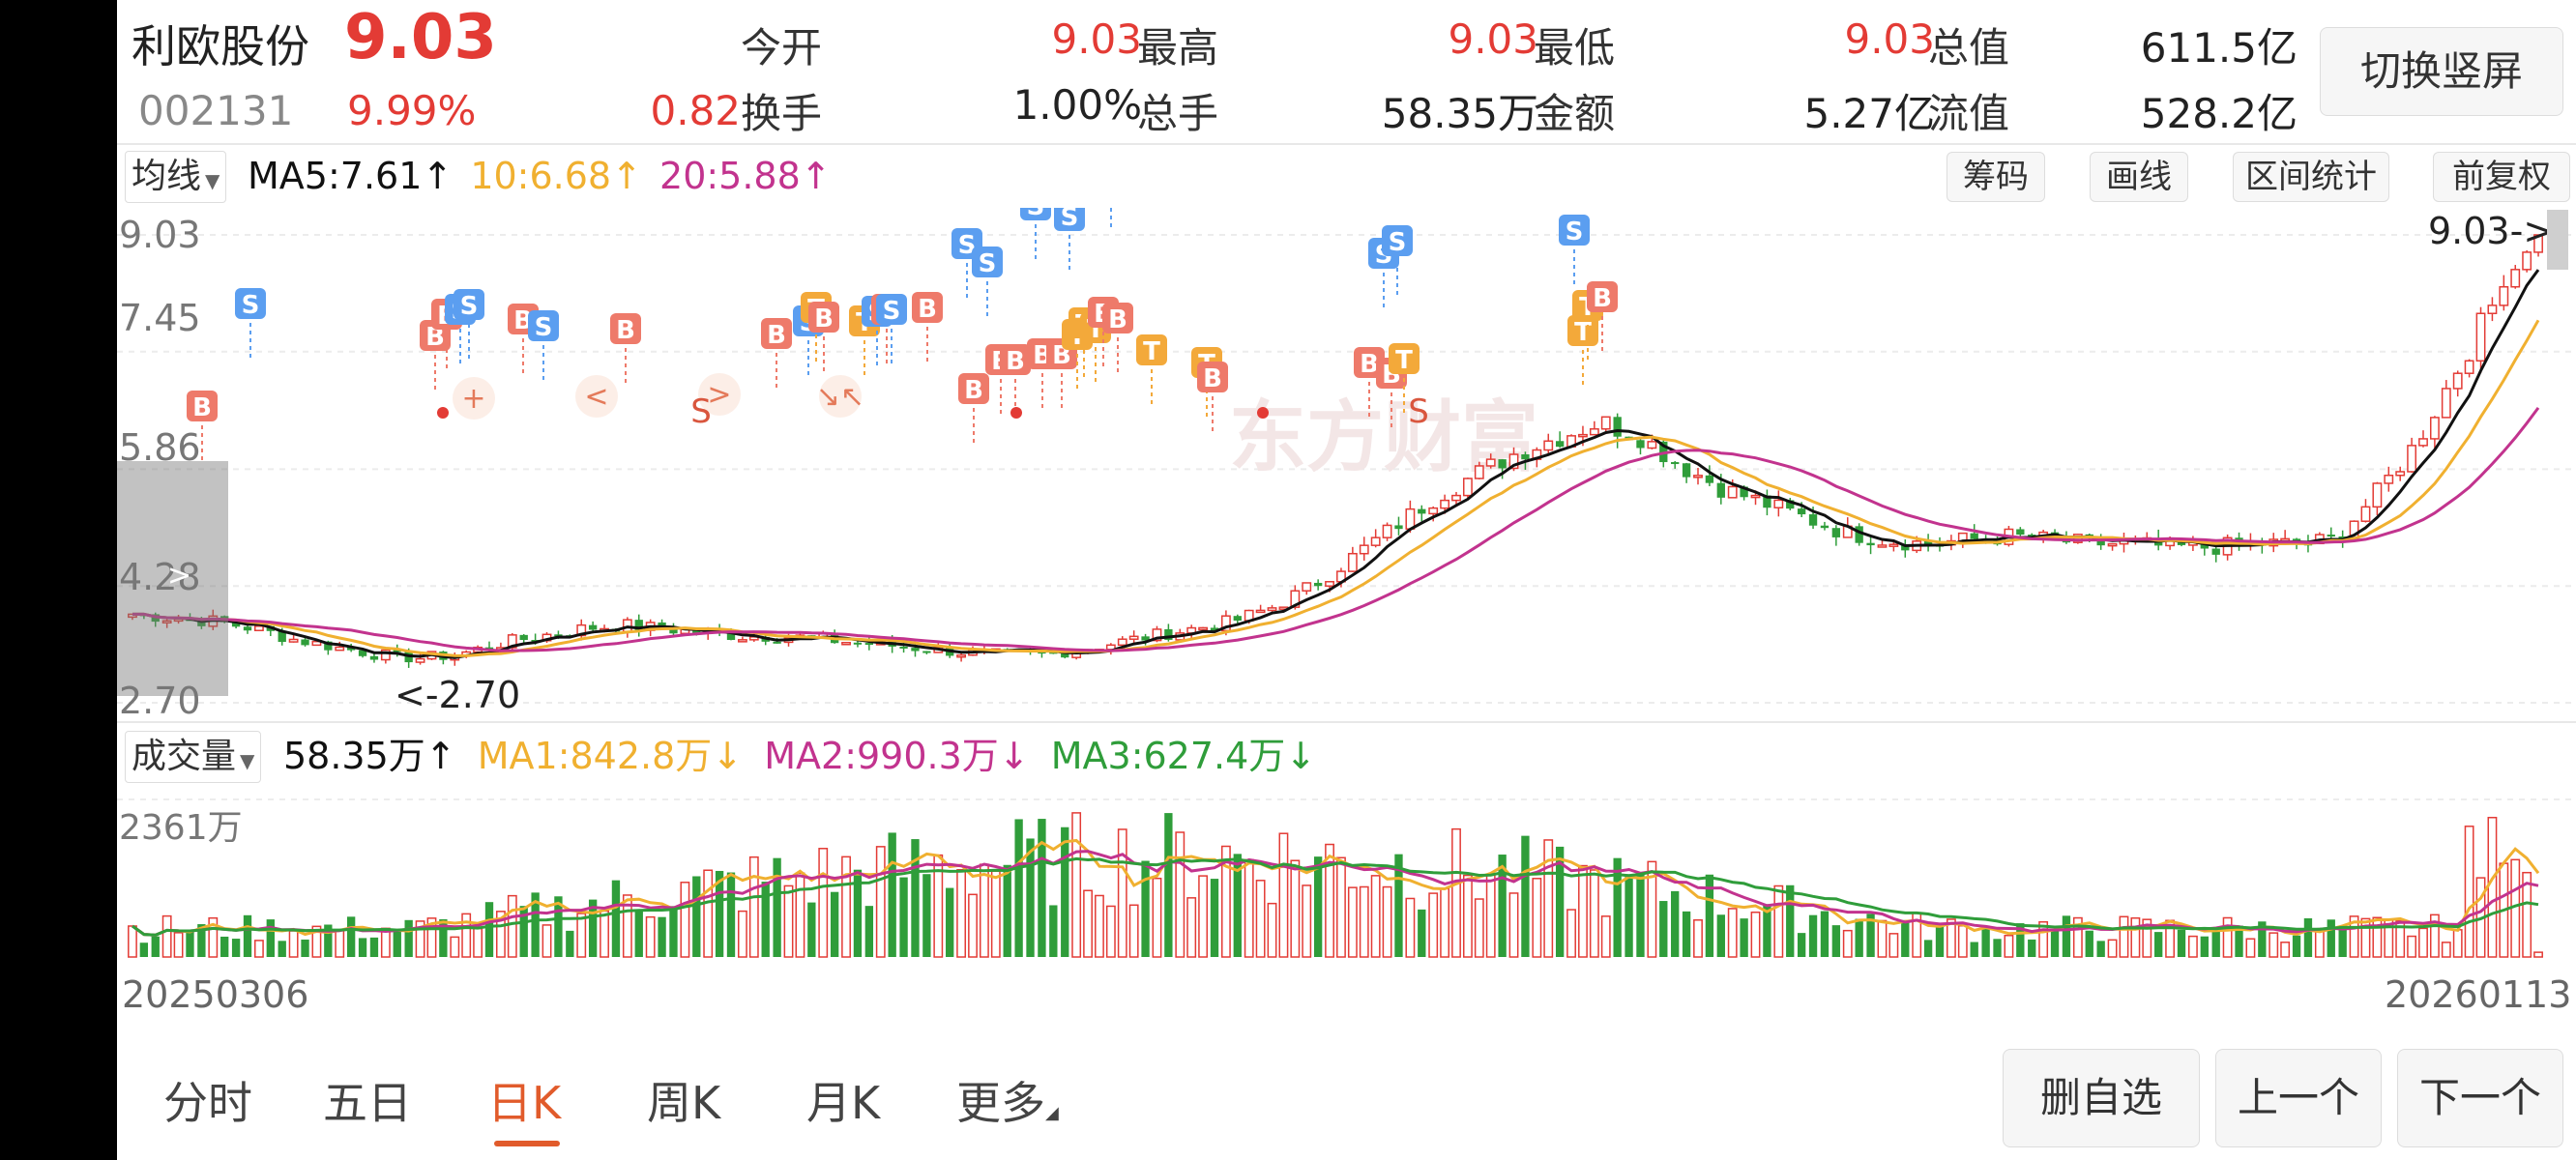  I want to click on range-stats-button: 区间统计, so click(2311, 177).